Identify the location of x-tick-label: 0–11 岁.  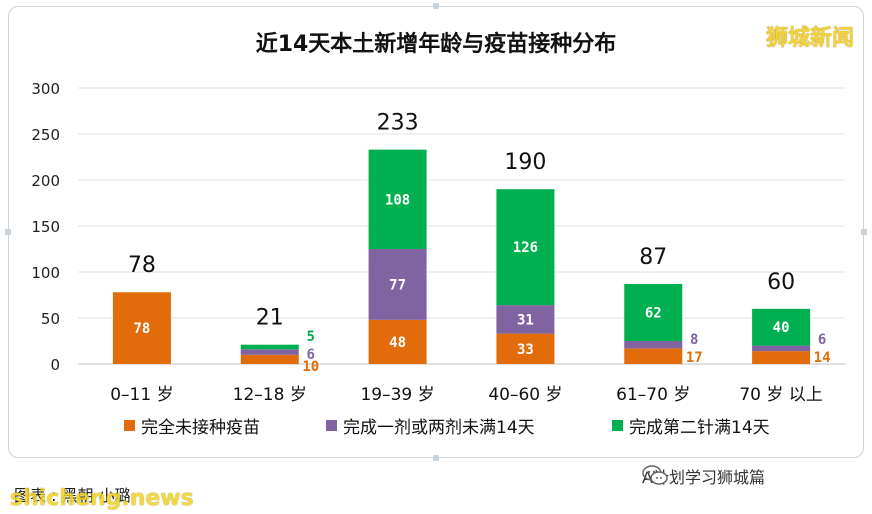
(141, 395).